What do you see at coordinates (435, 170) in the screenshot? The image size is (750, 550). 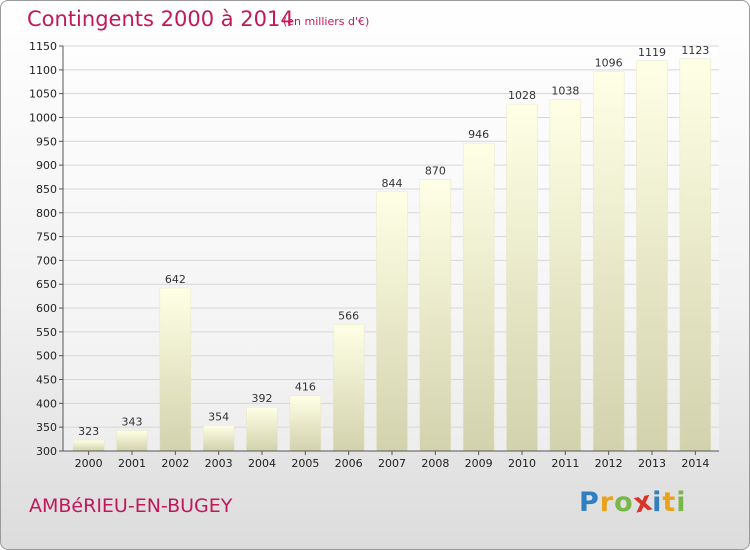 I see `bar-value-label: 870` at bounding box center [435, 170].